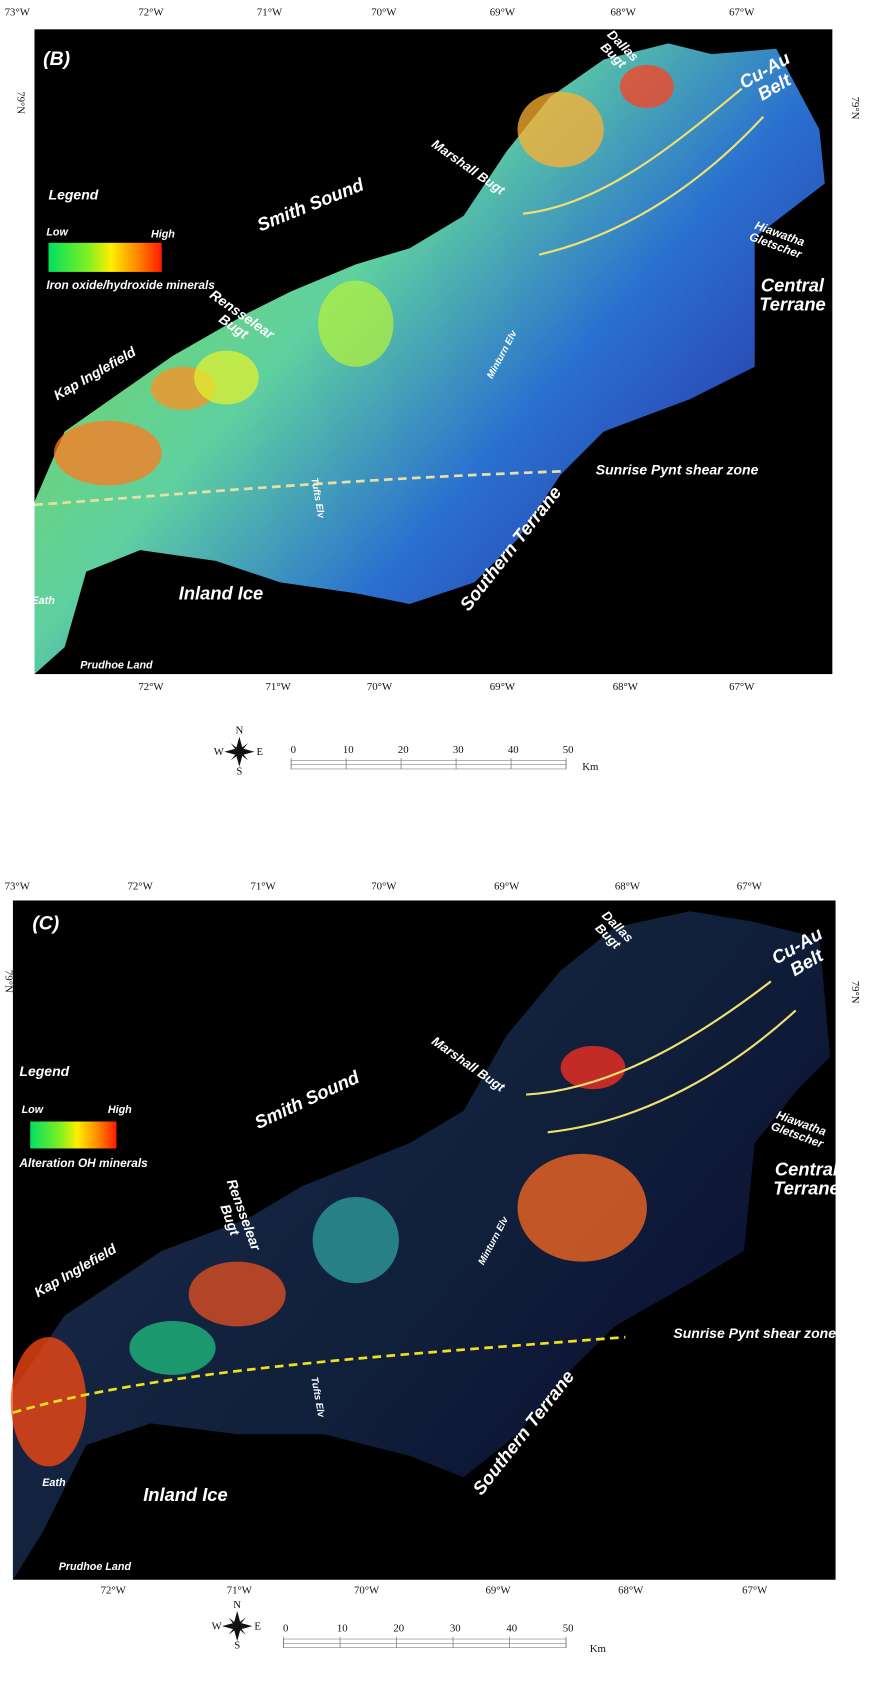  What do you see at coordinates (319, 1374) in the screenshot?
I see `shear-zone` at bounding box center [319, 1374].